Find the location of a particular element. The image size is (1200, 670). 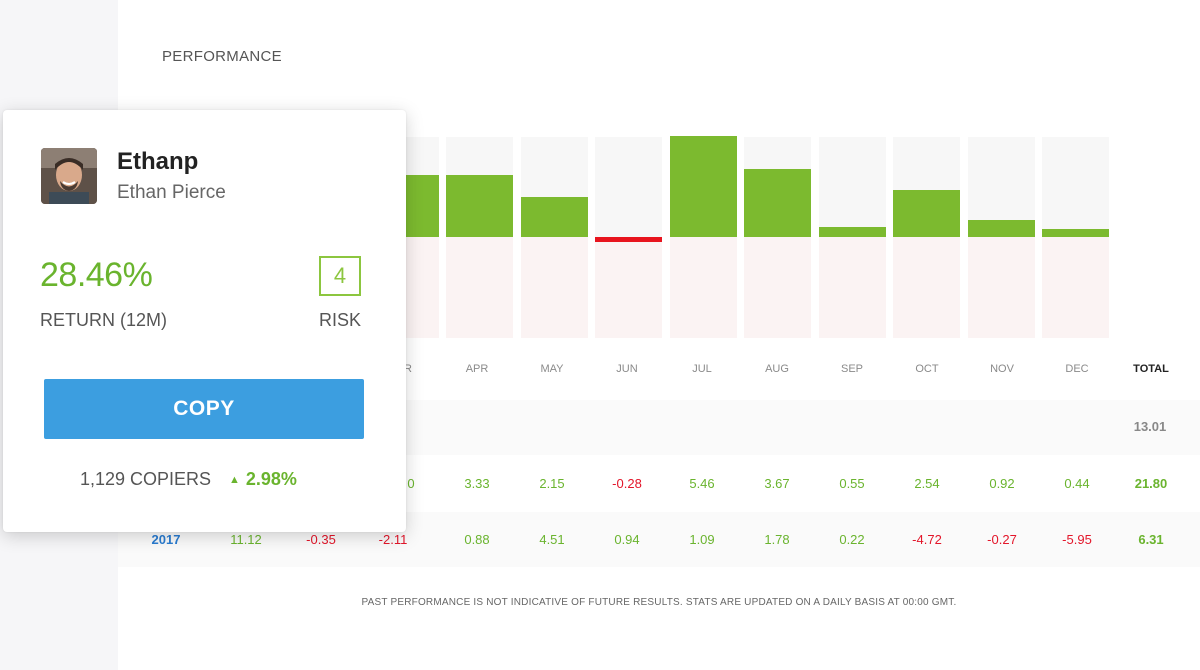

month-header: OCT is located at coordinates (927, 369).